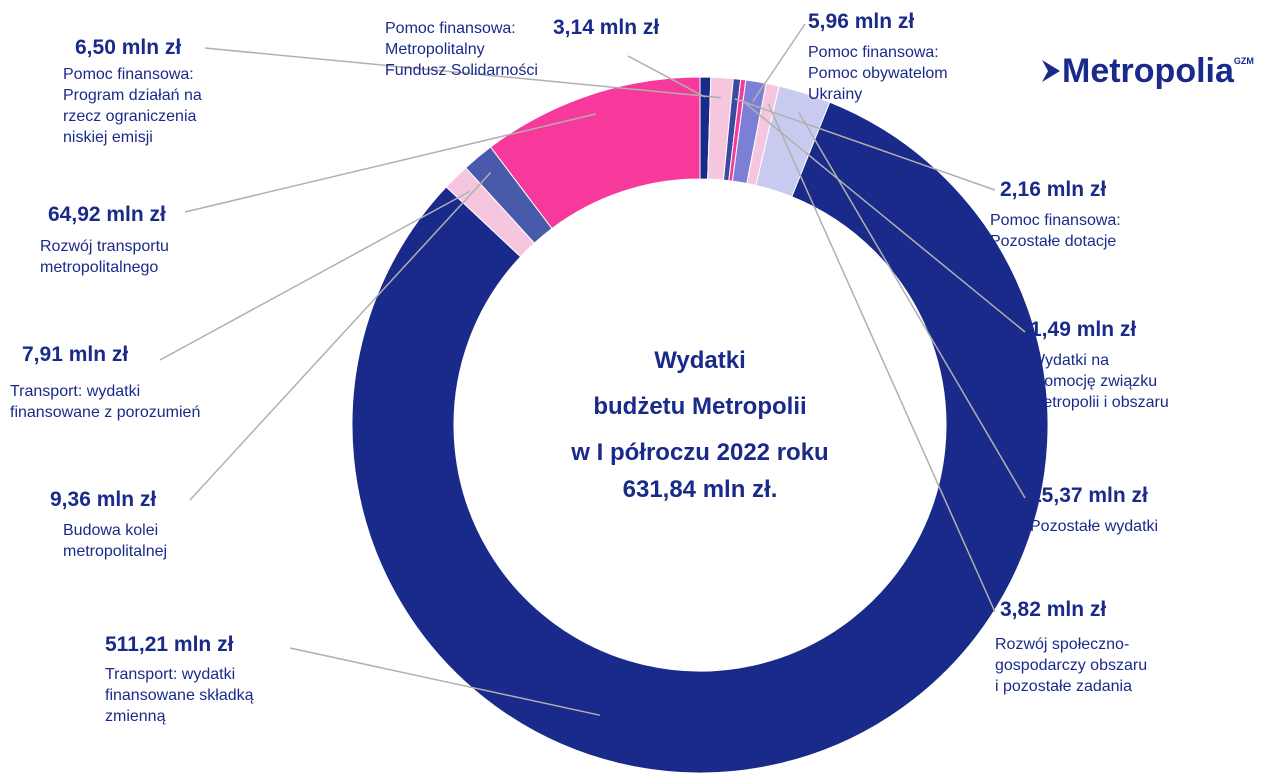  I want to click on donut-segment, so click(595, 153).